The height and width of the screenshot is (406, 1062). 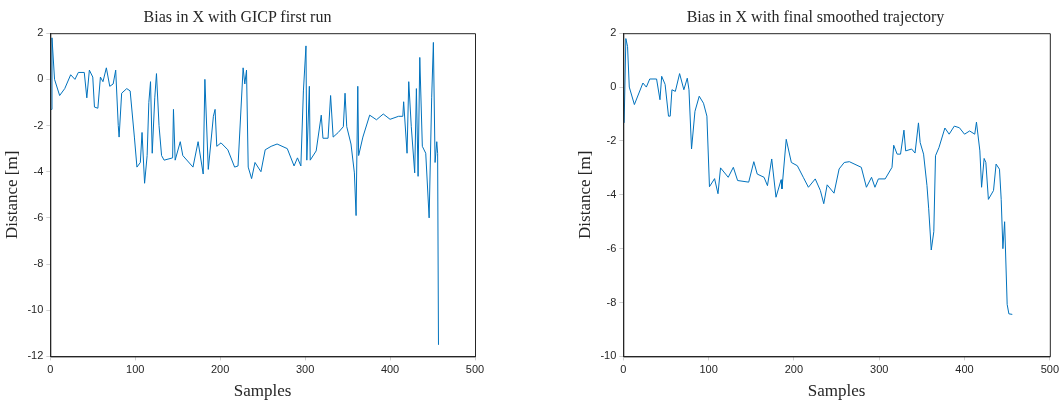 What do you see at coordinates (815, 16) in the screenshot?
I see `chart-title: Bias in X with final smoothed trajectory` at bounding box center [815, 16].